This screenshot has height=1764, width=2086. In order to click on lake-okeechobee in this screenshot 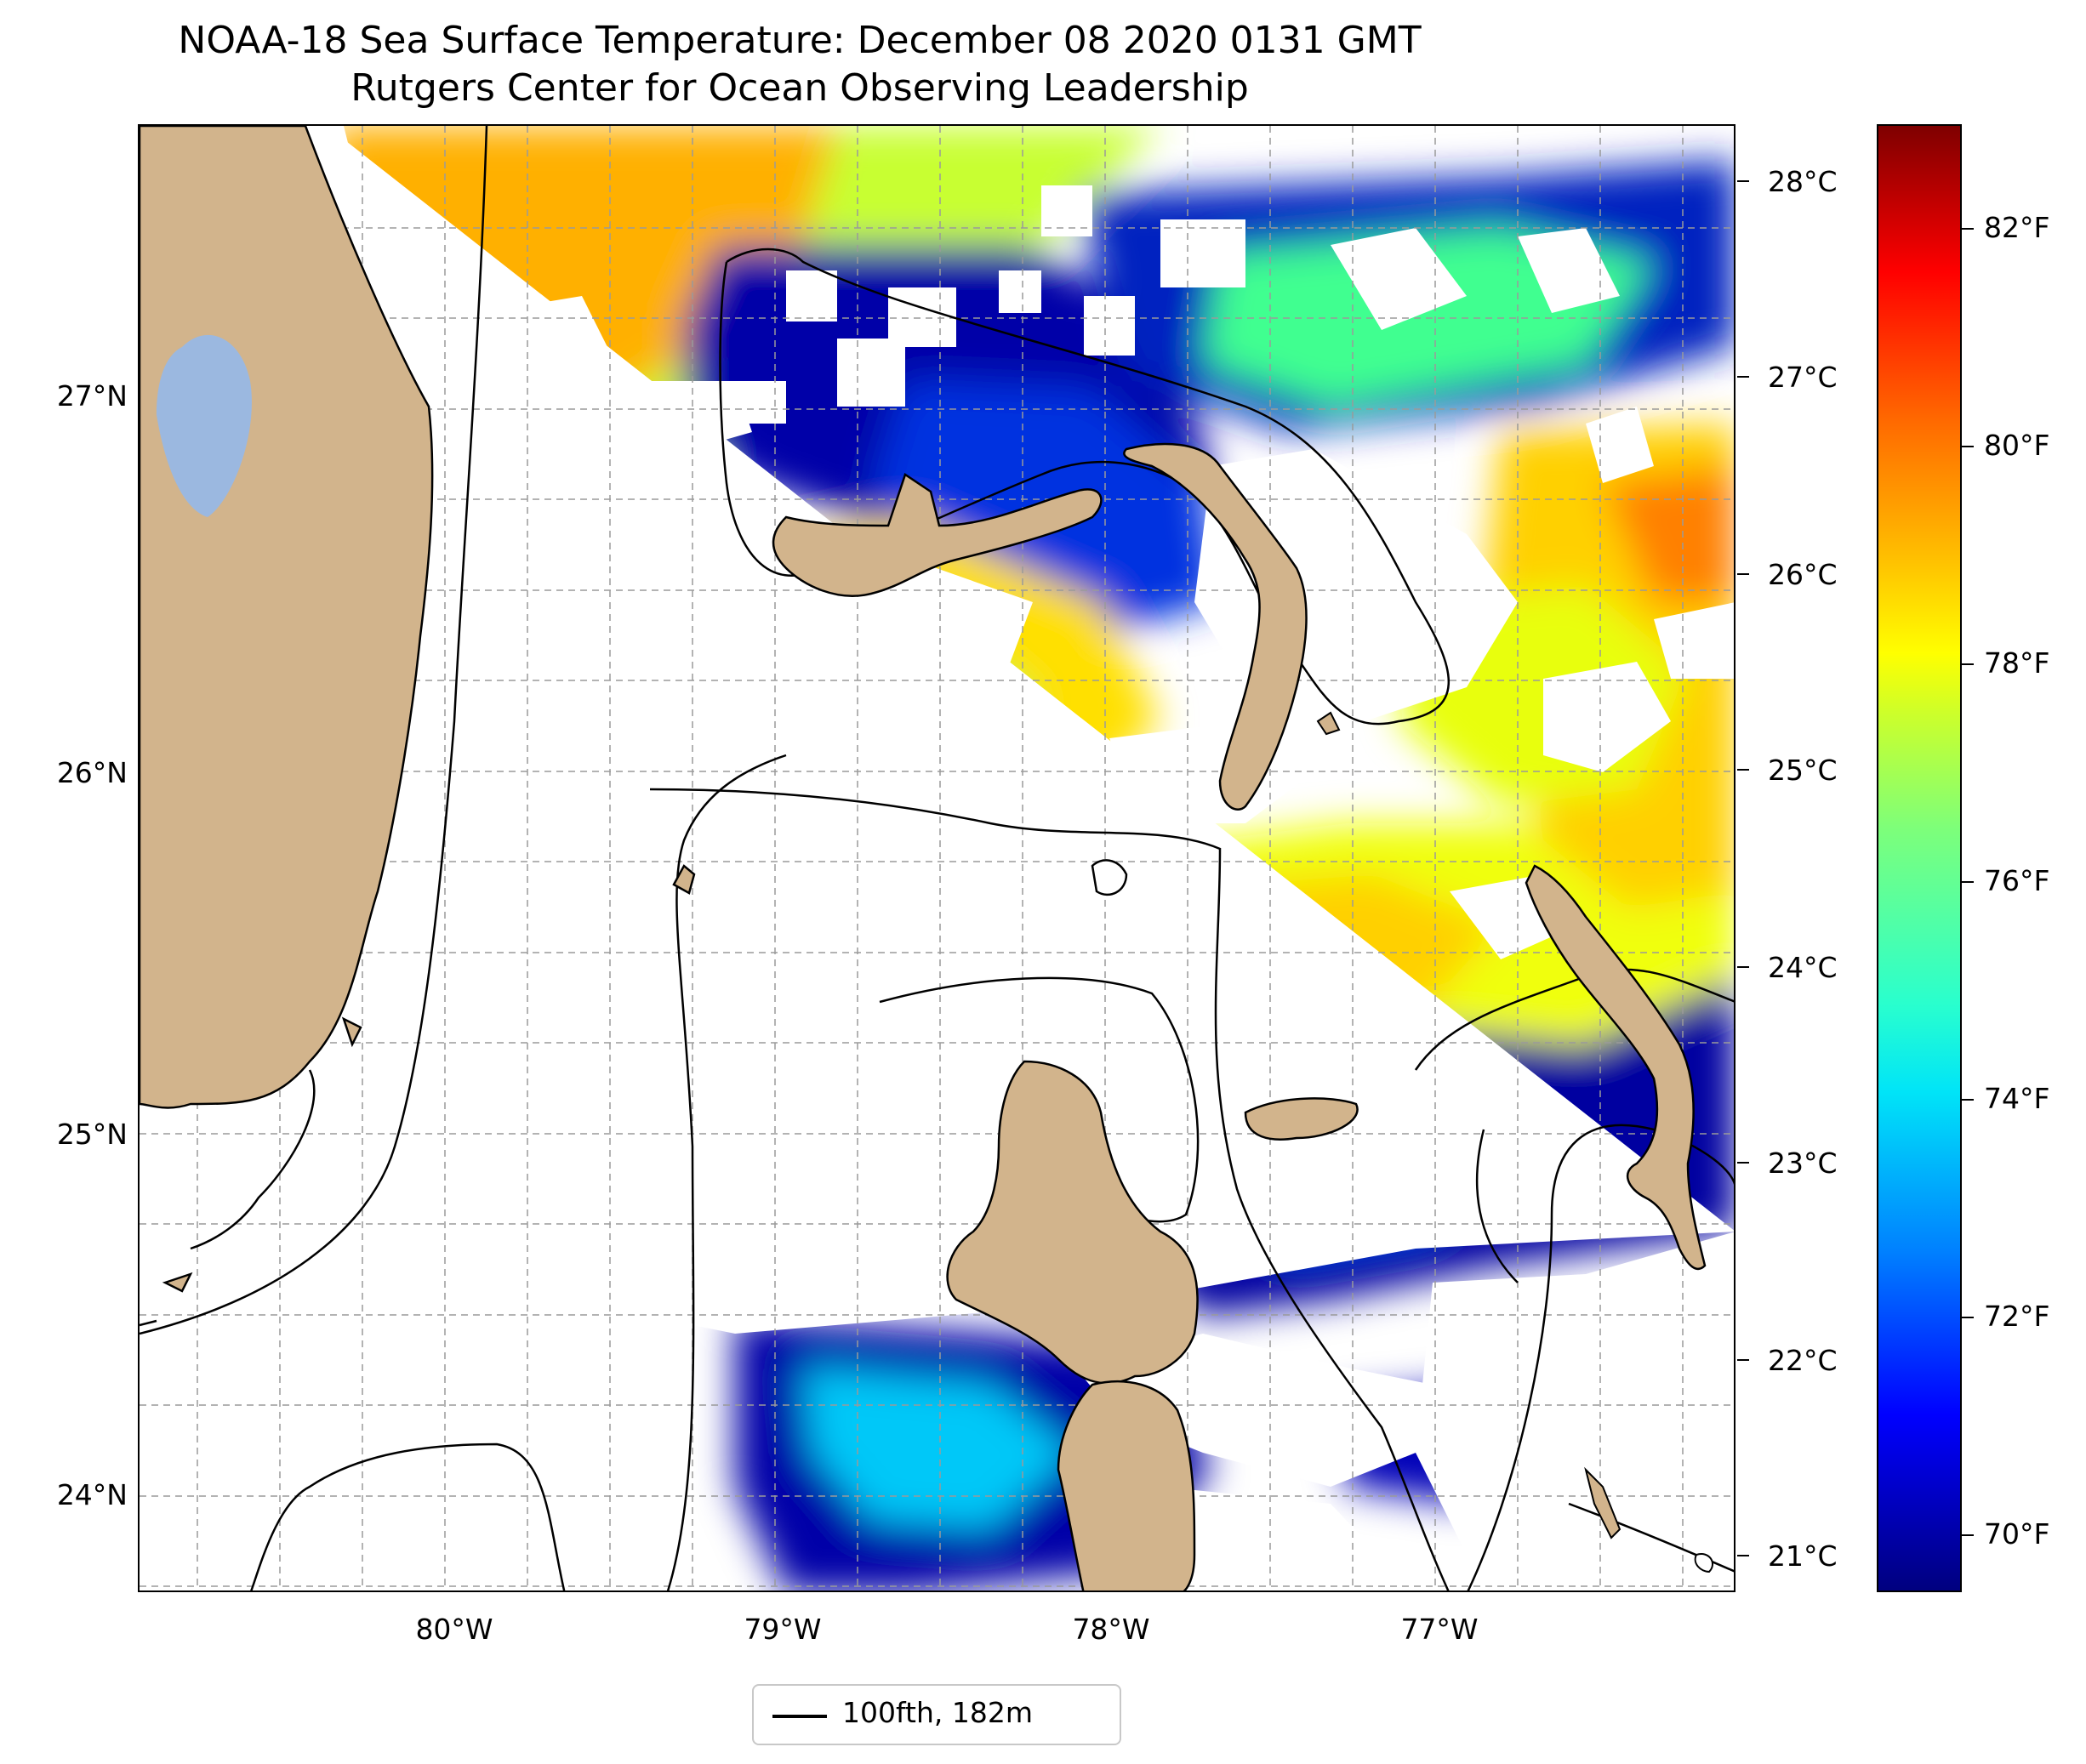, I will do `click(204, 425)`.